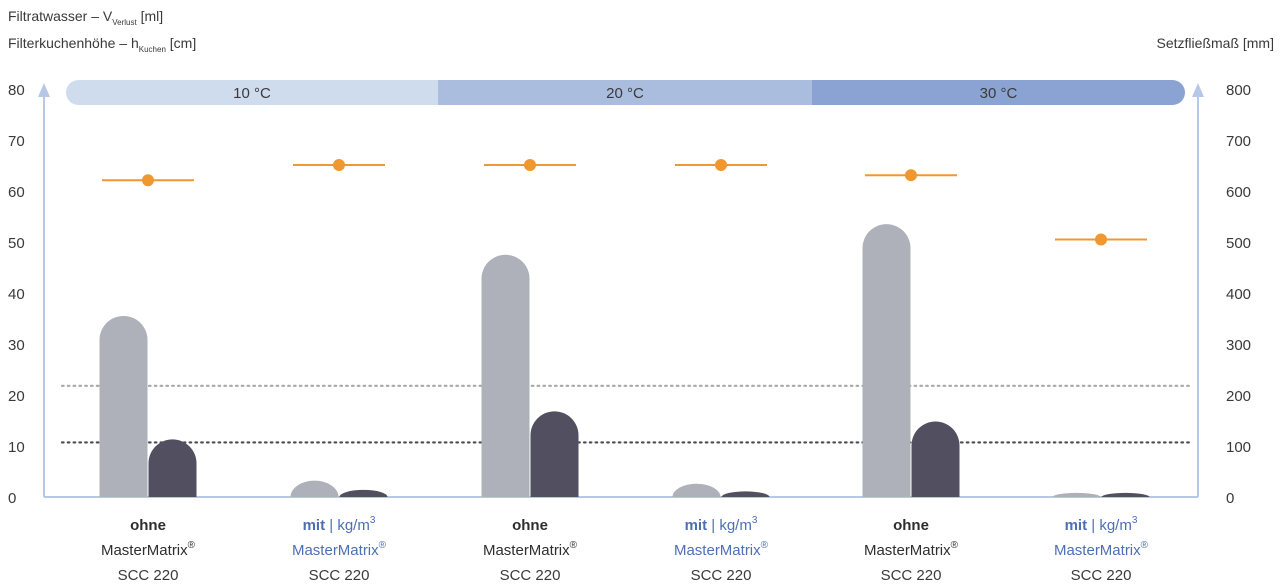 Image resolution: width=1282 pixels, height=586 pixels. I want to click on left-tick-label: 50, so click(16, 243).